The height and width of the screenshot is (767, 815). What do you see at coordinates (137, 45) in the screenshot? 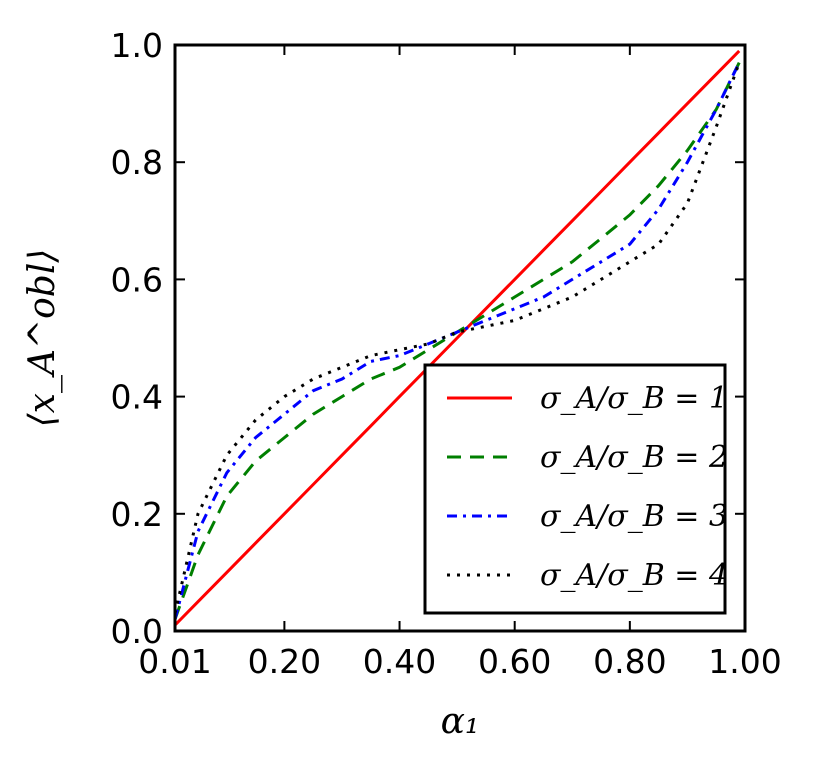
I see `y-tick-label-5: 1.0` at bounding box center [137, 45].